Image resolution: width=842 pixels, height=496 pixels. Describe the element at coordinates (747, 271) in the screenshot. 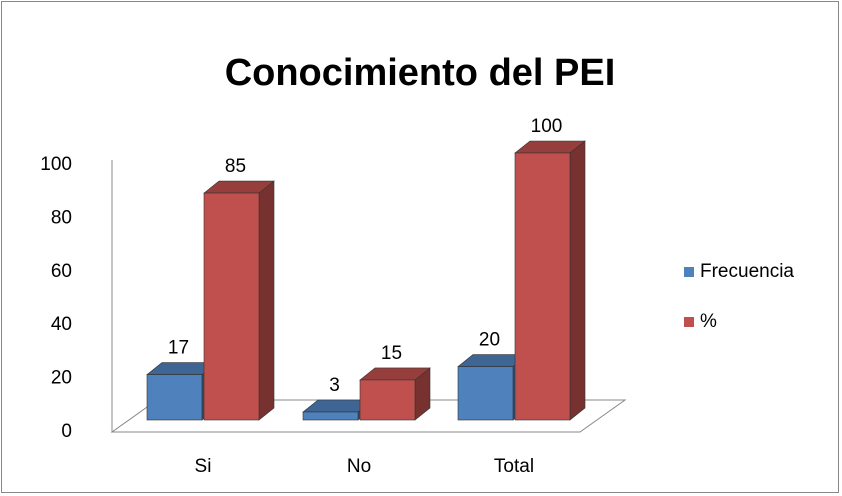

I see `legend-label: Frecuencia` at that location.